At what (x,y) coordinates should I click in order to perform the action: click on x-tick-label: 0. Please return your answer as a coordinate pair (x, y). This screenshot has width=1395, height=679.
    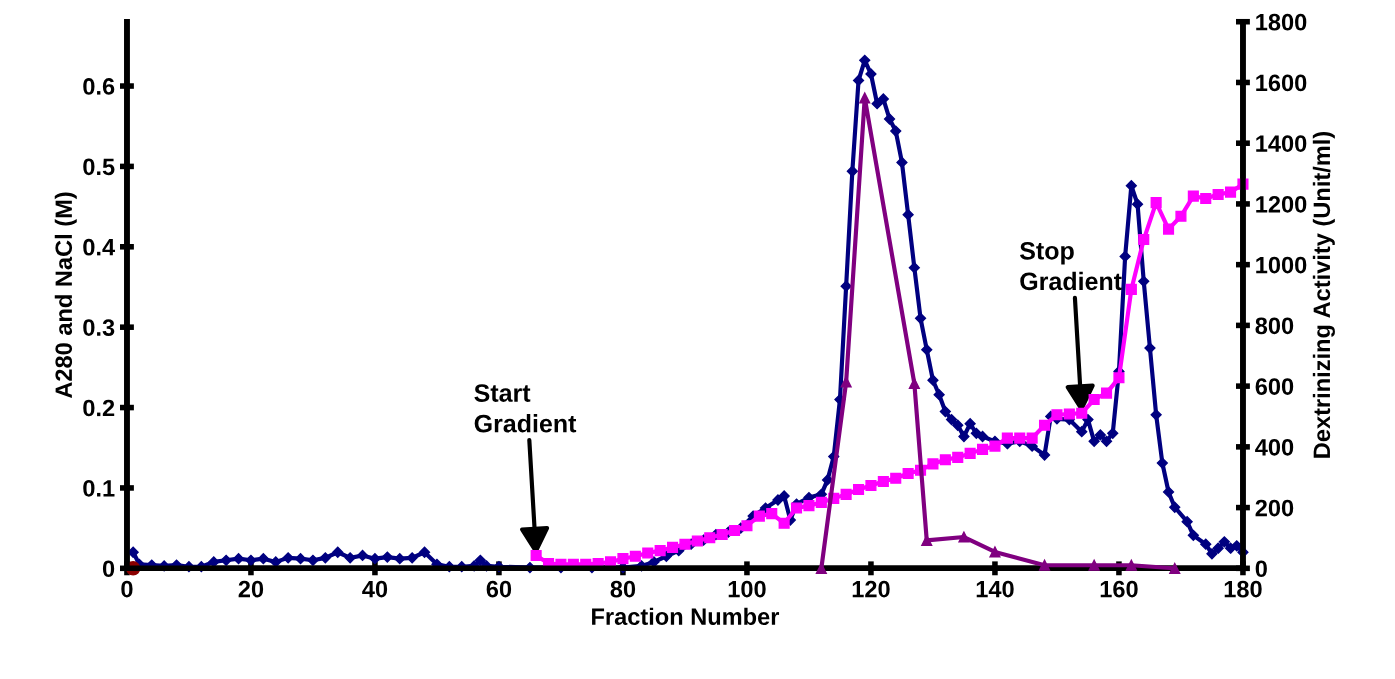
    Looking at the image, I should click on (127, 589).